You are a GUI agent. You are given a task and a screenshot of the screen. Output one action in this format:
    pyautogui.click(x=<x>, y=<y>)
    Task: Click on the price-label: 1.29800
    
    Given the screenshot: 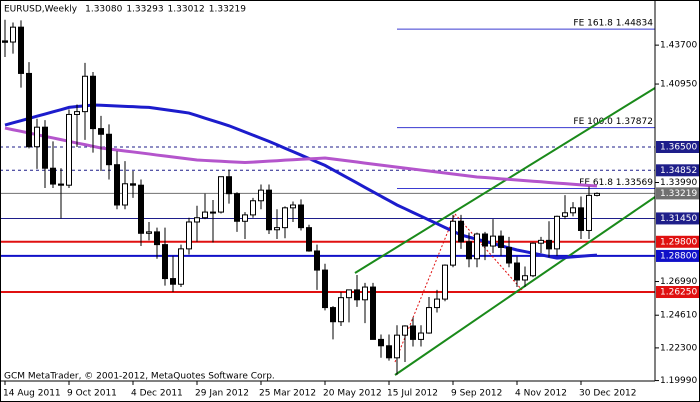 What is the action you would take?
    pyautogui.click(x=678, y=242)
    